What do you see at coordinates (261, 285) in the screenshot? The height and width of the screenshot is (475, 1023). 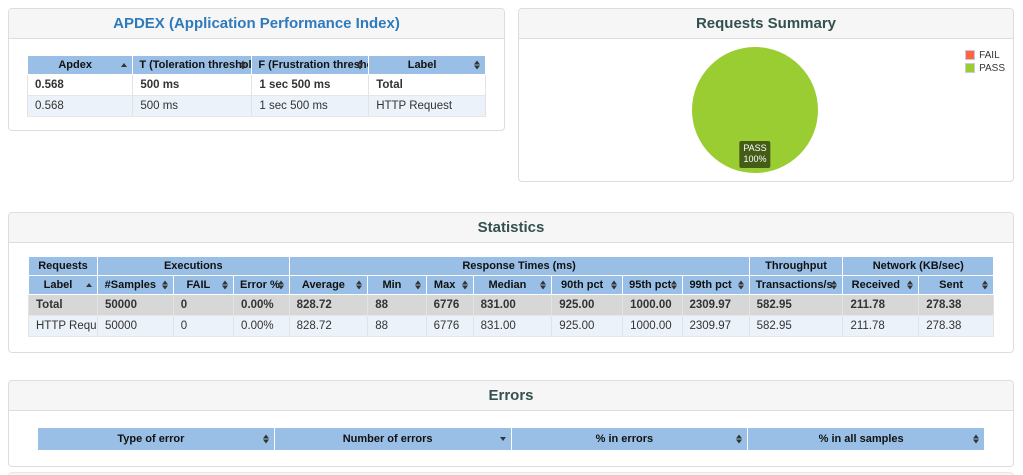 I see `stat-column-header-error-pct: Error %` at bounding box center [261, 285].